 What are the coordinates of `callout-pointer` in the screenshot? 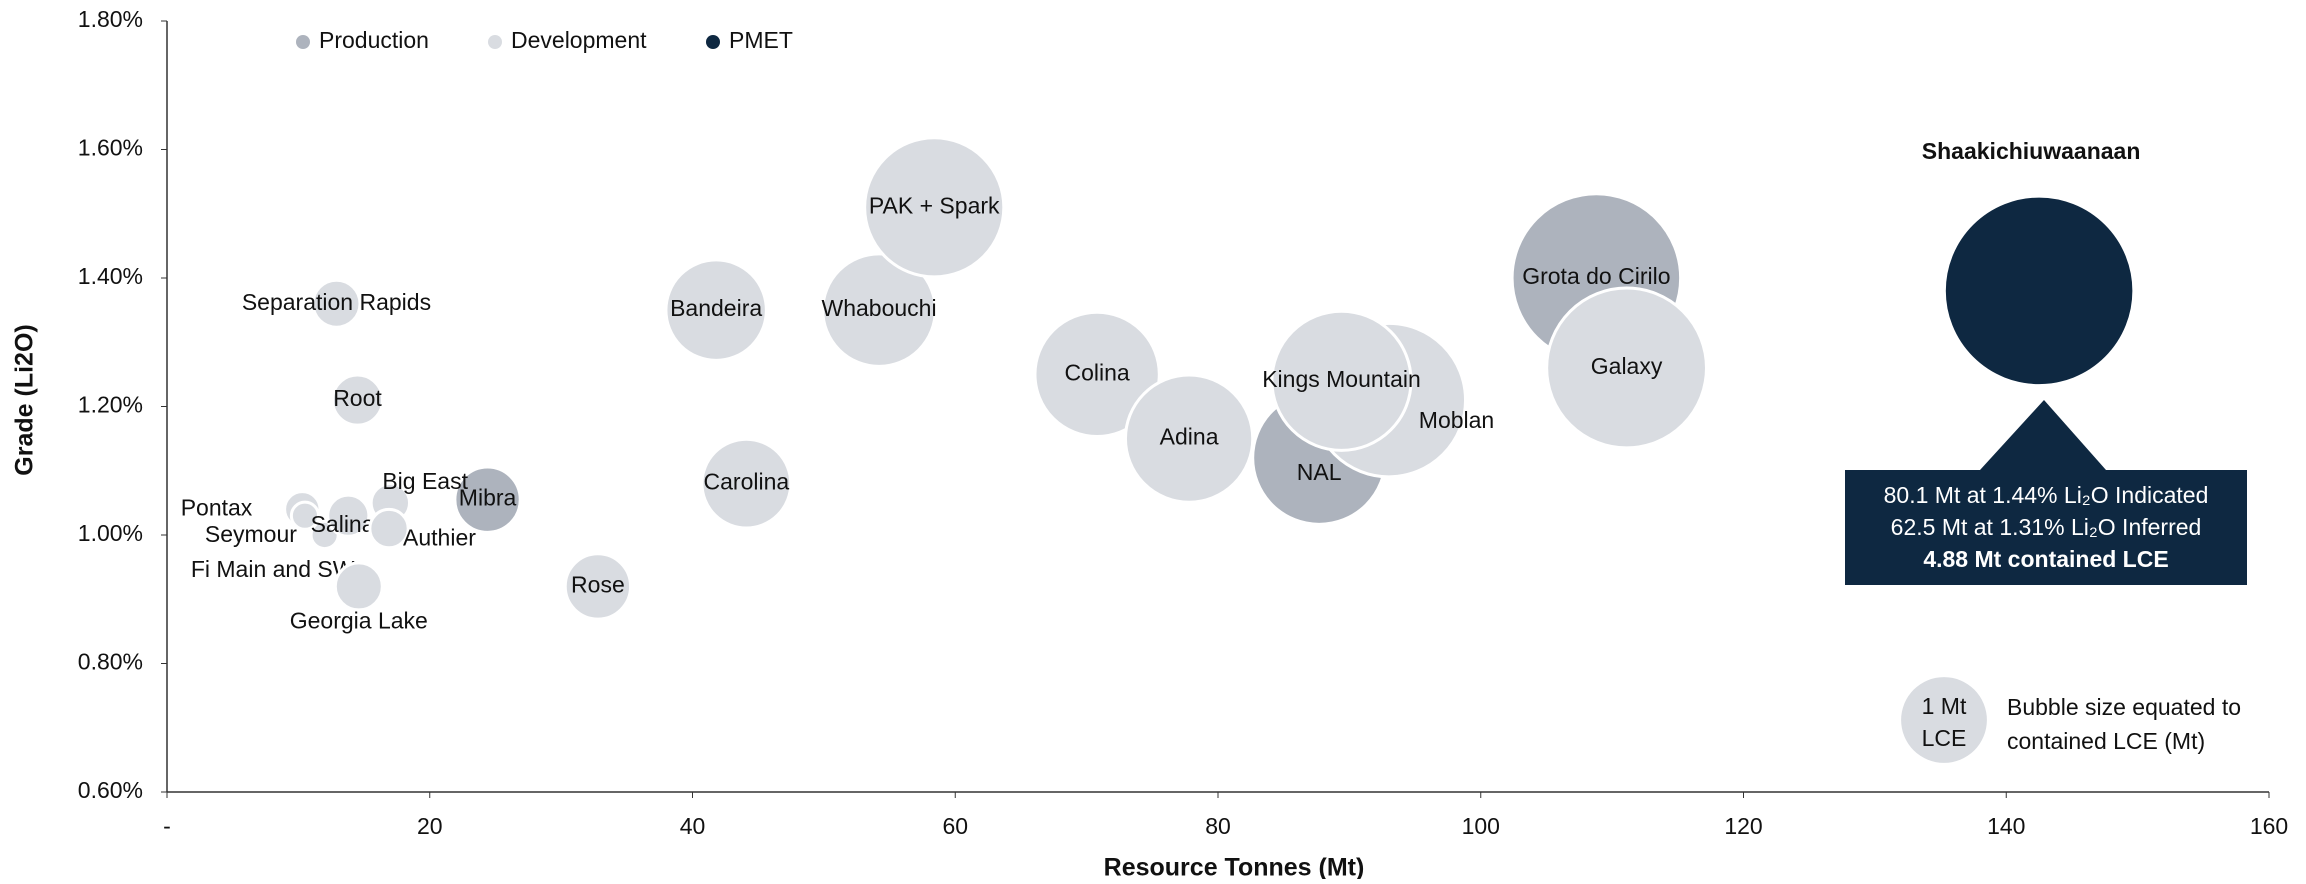 It's located at (2043, 435).